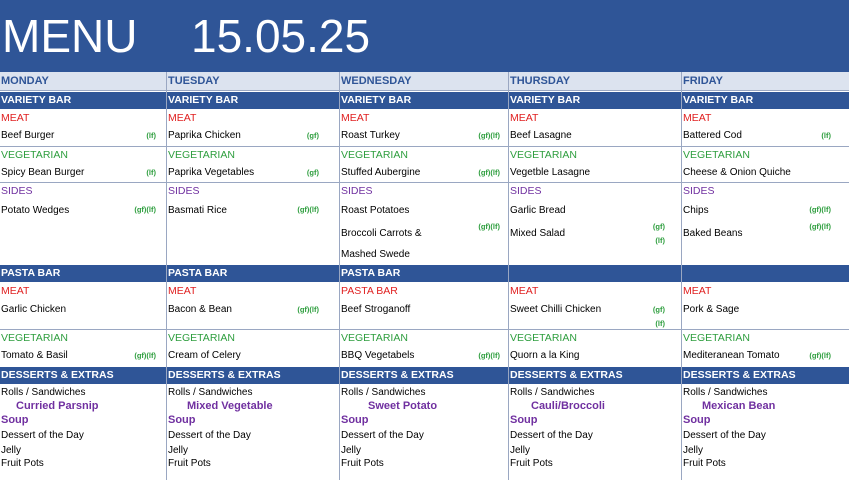  I want to click on side-item-2: Baked Beans, so click(713, 233).